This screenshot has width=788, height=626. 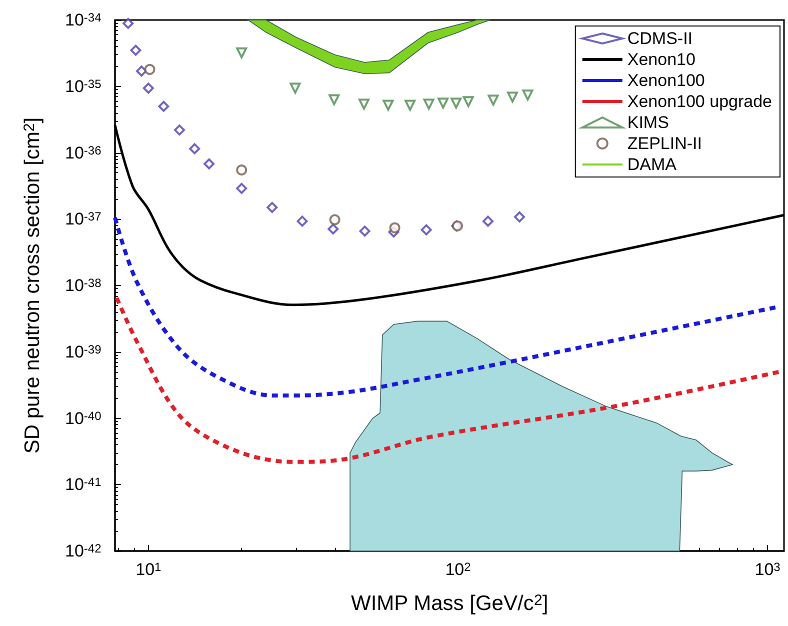 What do you see at coordinates (666, 80) in the screenshot?
I see `legend-label: Xenon100` at bounding box center [666, 80].